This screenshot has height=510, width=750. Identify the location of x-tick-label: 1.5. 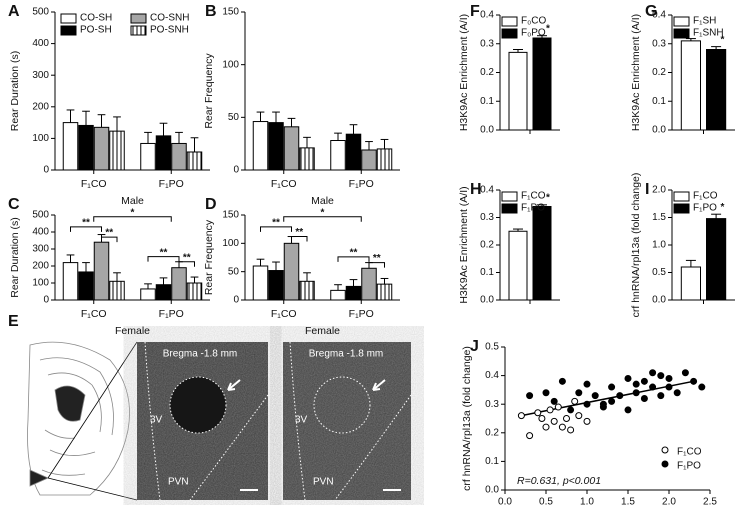
(628, 501).